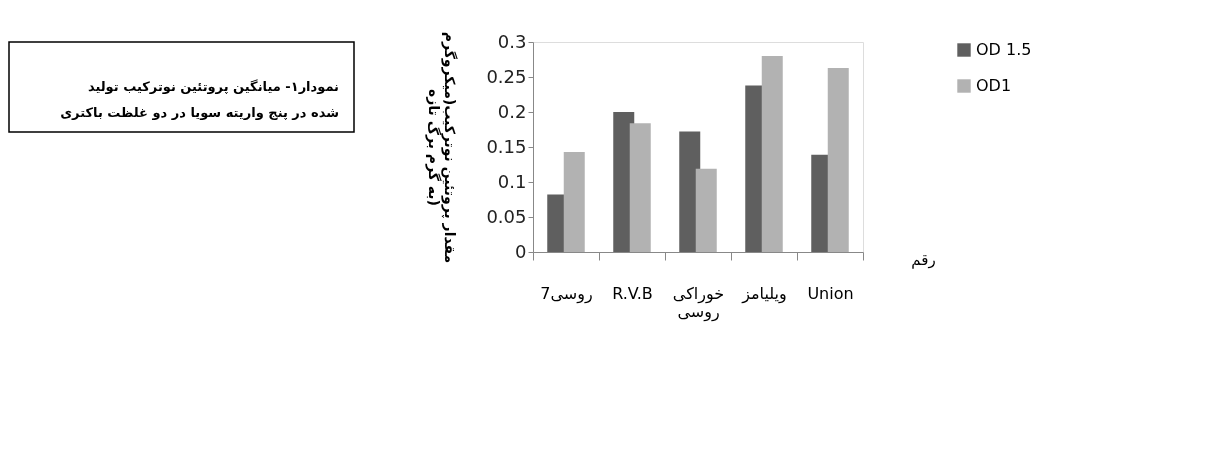 The height and width of the screenshot is (461, 1219). I want to click on x-tick-label: ویلیامز, so click(764, 293).